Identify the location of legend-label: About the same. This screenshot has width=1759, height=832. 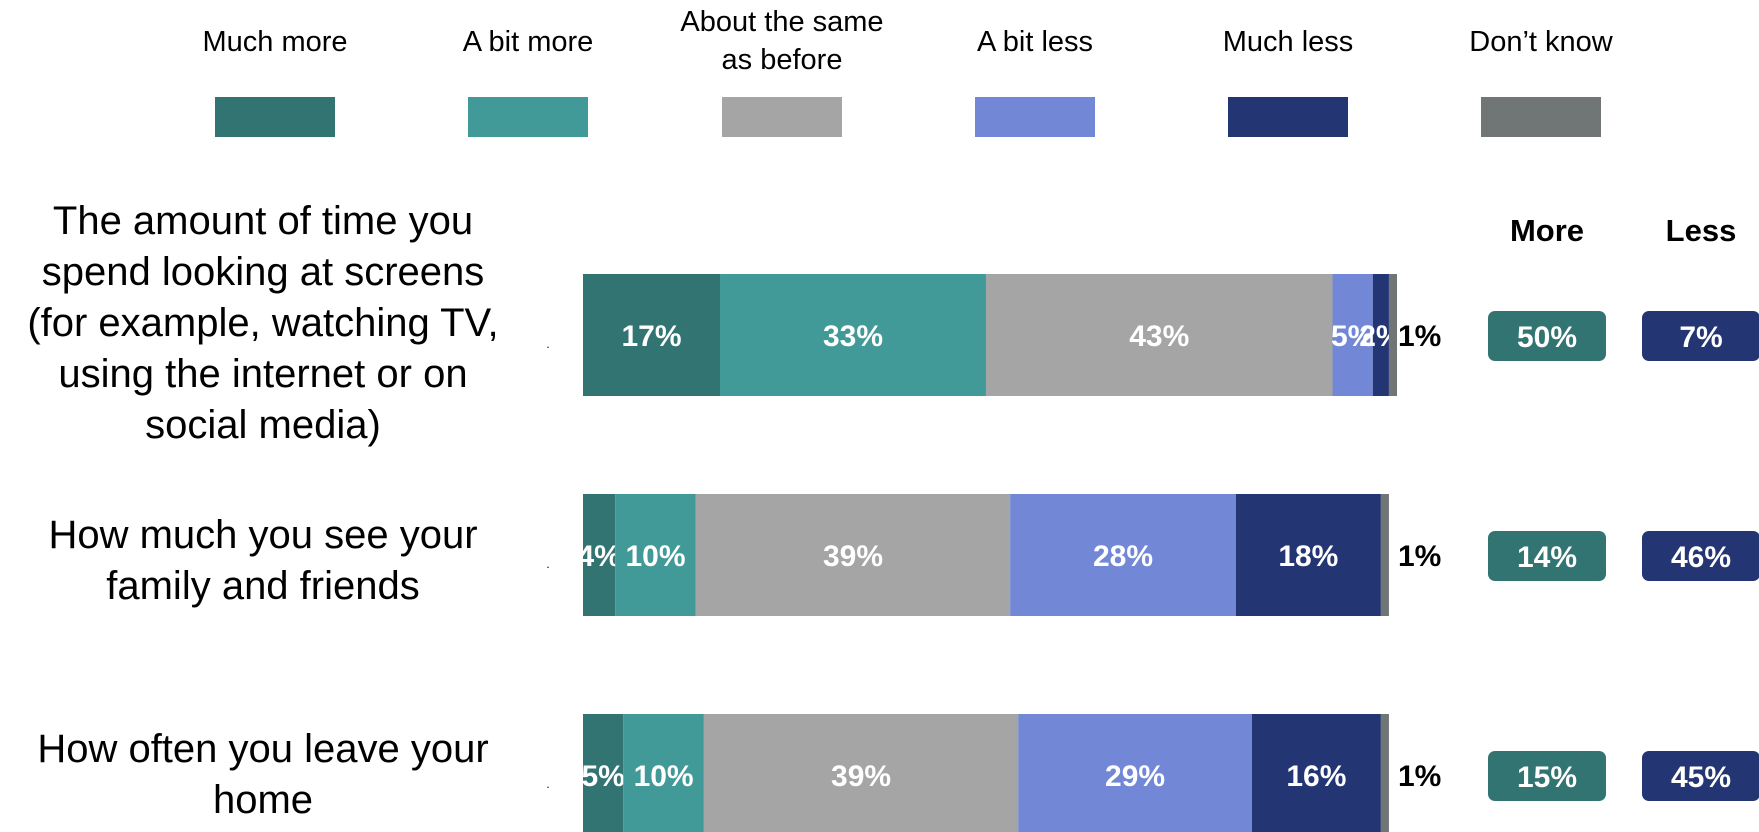
(781, 22).